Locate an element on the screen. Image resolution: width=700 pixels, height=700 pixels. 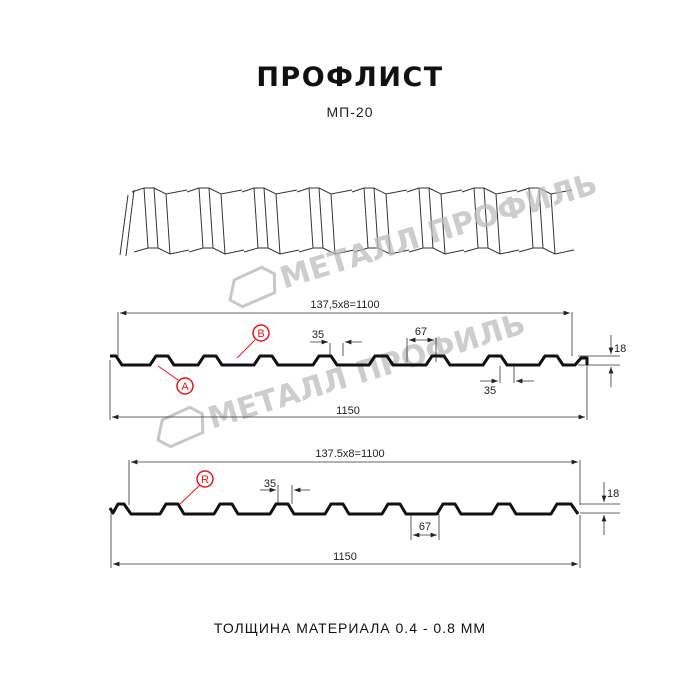
svg-text: B is located at coordinates (260, 334).